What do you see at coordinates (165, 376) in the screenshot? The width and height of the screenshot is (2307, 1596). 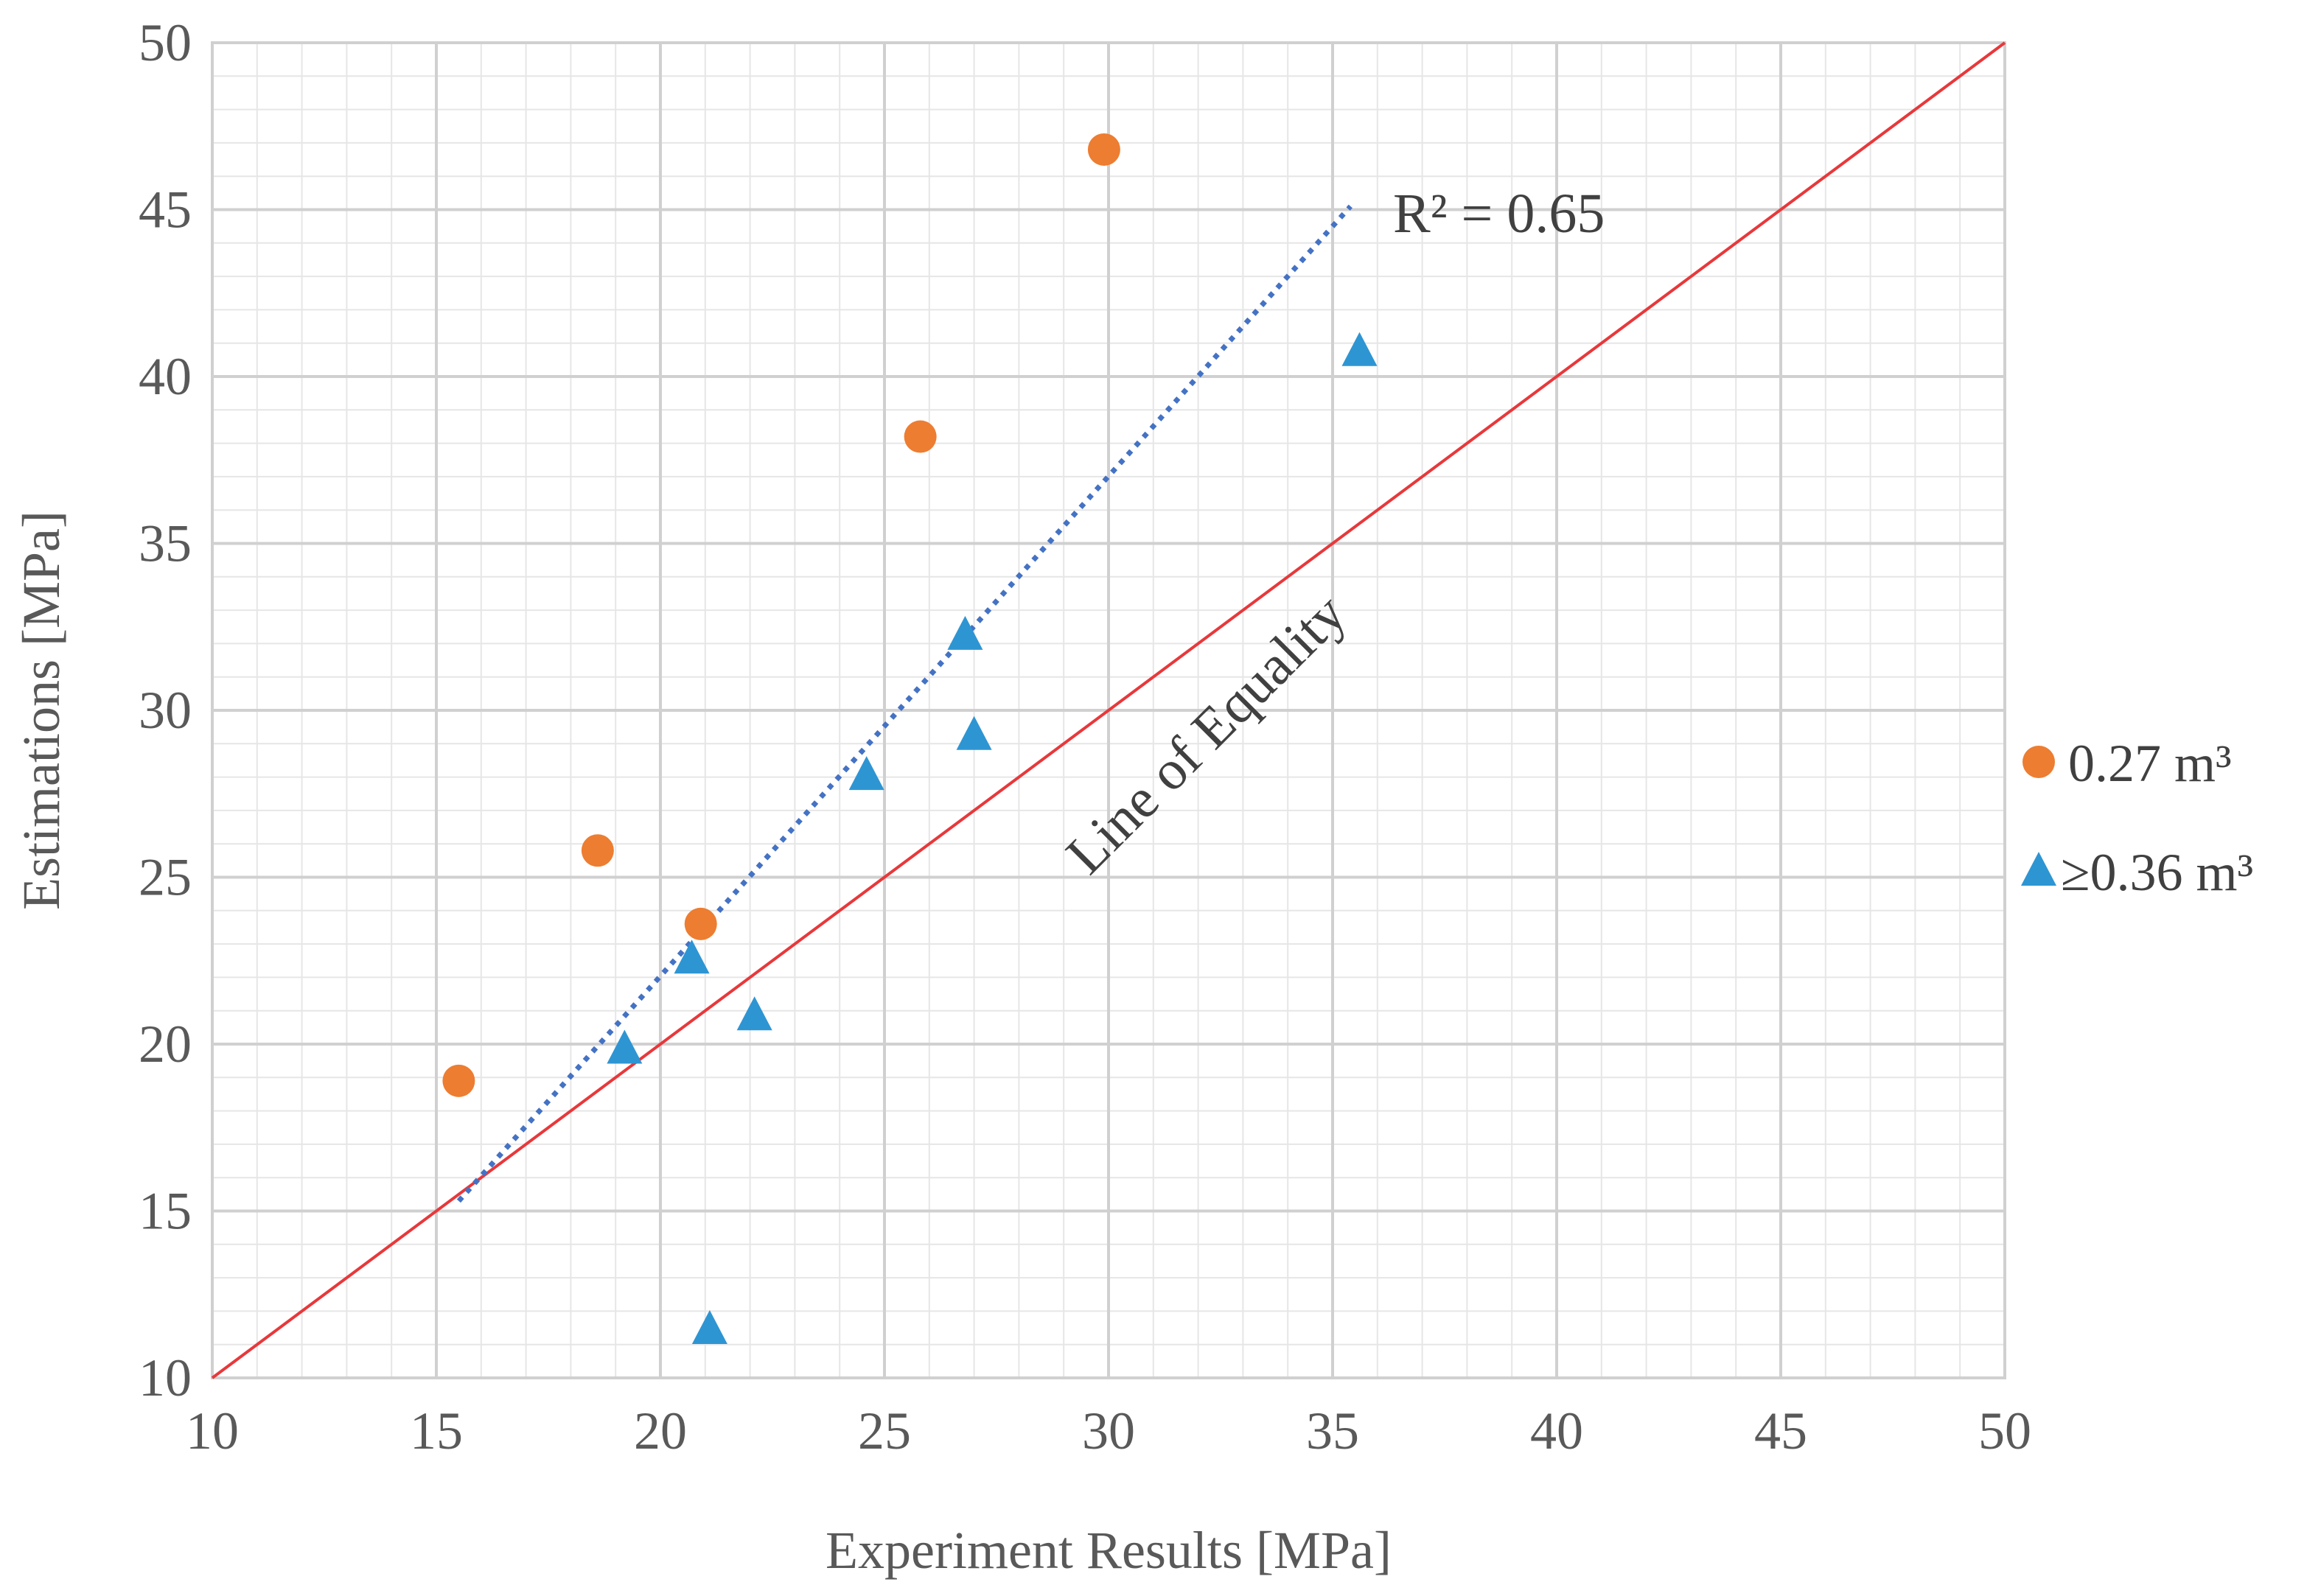 I see `y-tick-label: 40` at bounding box center [165, 376].